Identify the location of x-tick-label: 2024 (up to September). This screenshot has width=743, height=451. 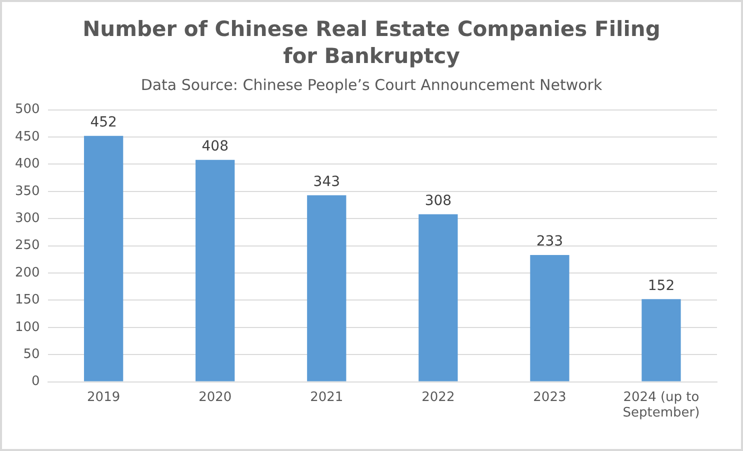
(661, 405).